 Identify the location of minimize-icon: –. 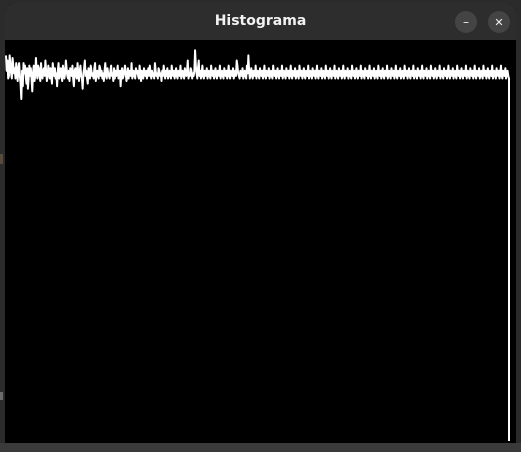
(466, 22).